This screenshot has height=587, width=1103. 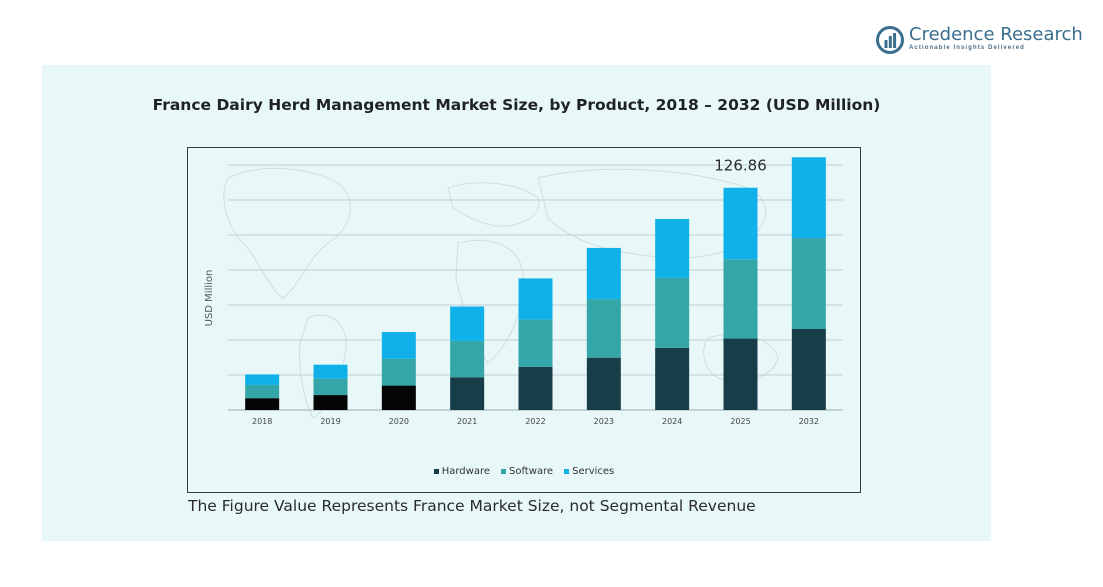 I want to click on x-tick-label-2022: 2022, so click(x=535, y=421).